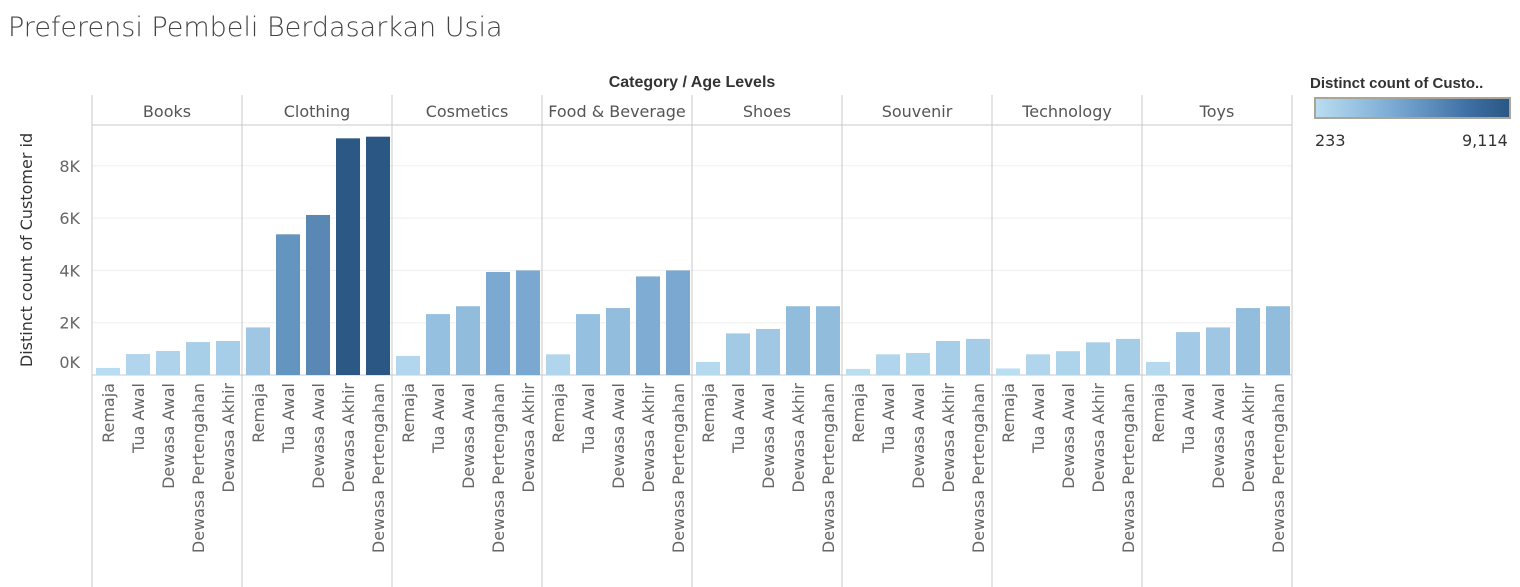 This screenshot has width=1520, height=587. I want to click on panel-header-souvenir: Souvenir, so click(917, 111).